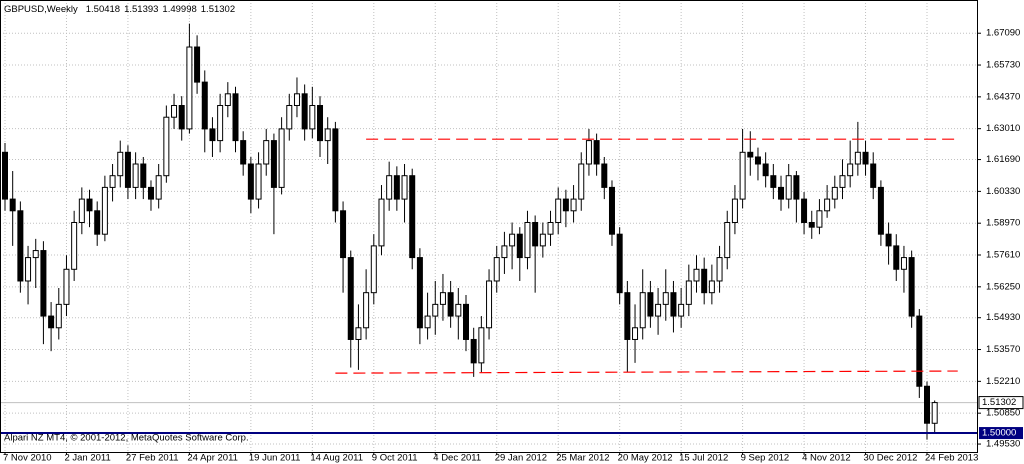 The width and height of the screenshot is (1024, 464). Describe the element at coordinates (1003, 223) in the screenshot. I see `y-tick-label: 1.58970` at that location.